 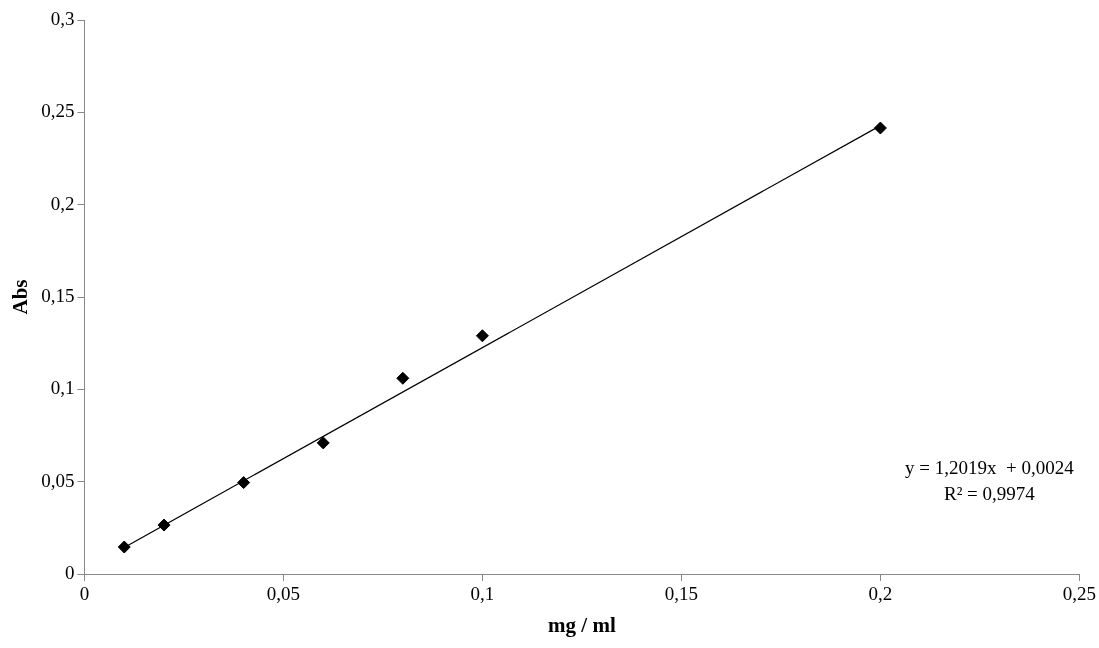 I want to click on x-tick-label: 0, so click(x=84, y=594).